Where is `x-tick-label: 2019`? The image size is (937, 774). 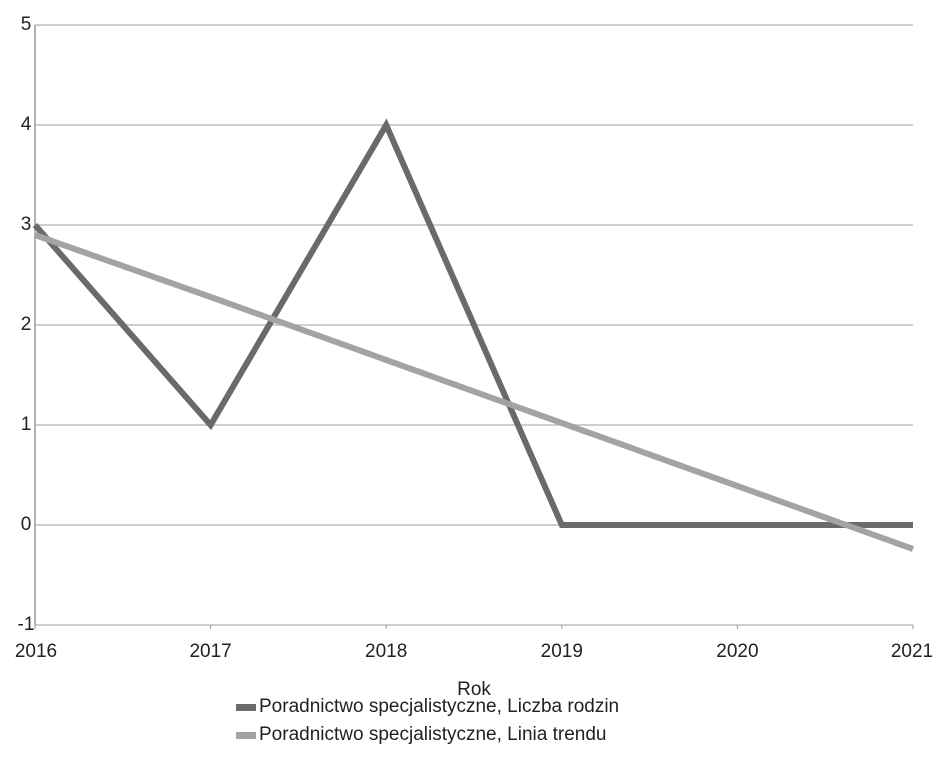 x-tick-label: 2019 is located at coordinates (562, 651).